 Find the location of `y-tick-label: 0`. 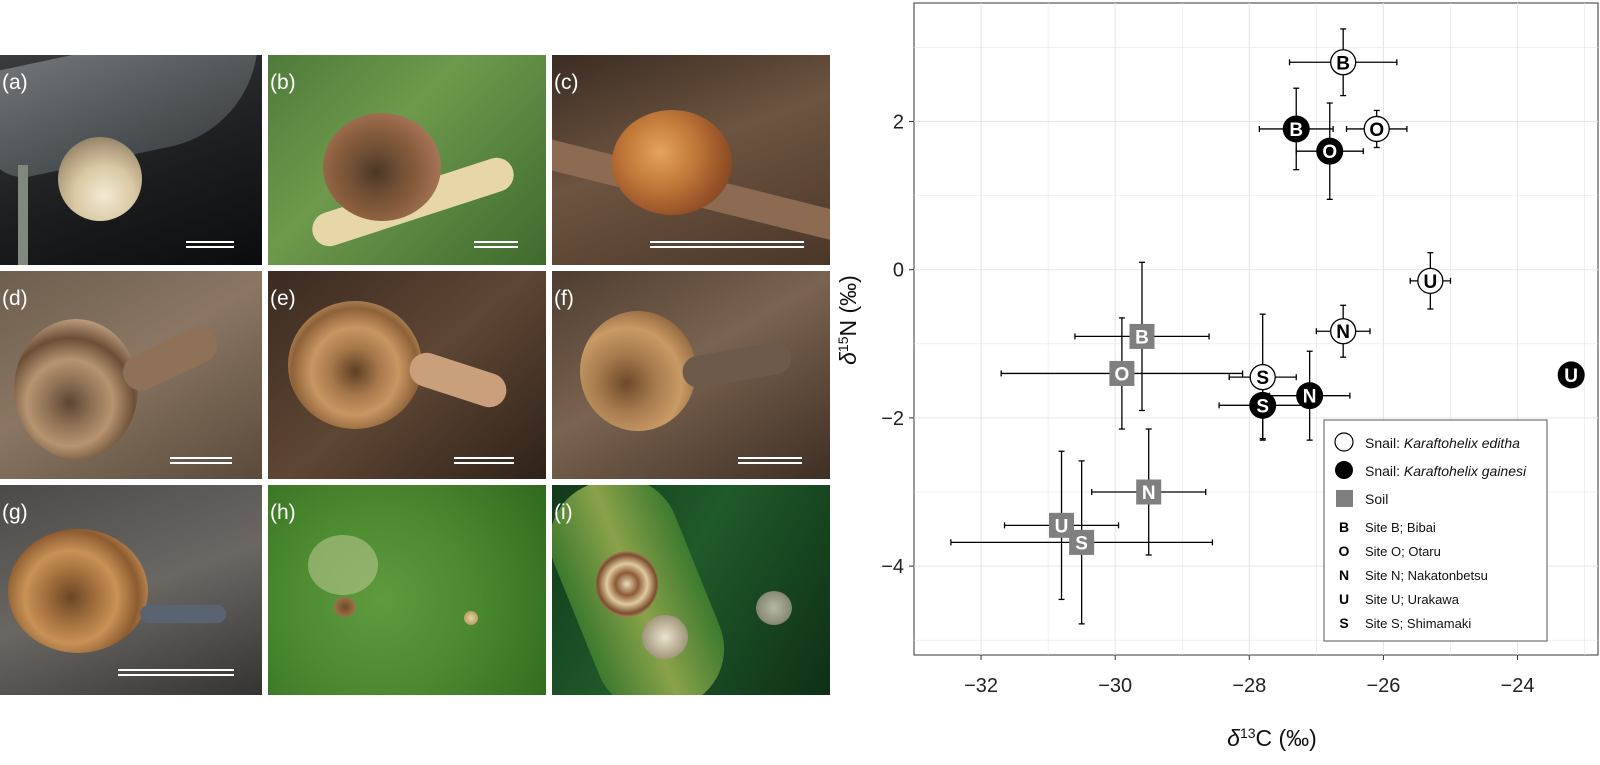

y-tick-label: 0 is located at coordinates (898, 271).